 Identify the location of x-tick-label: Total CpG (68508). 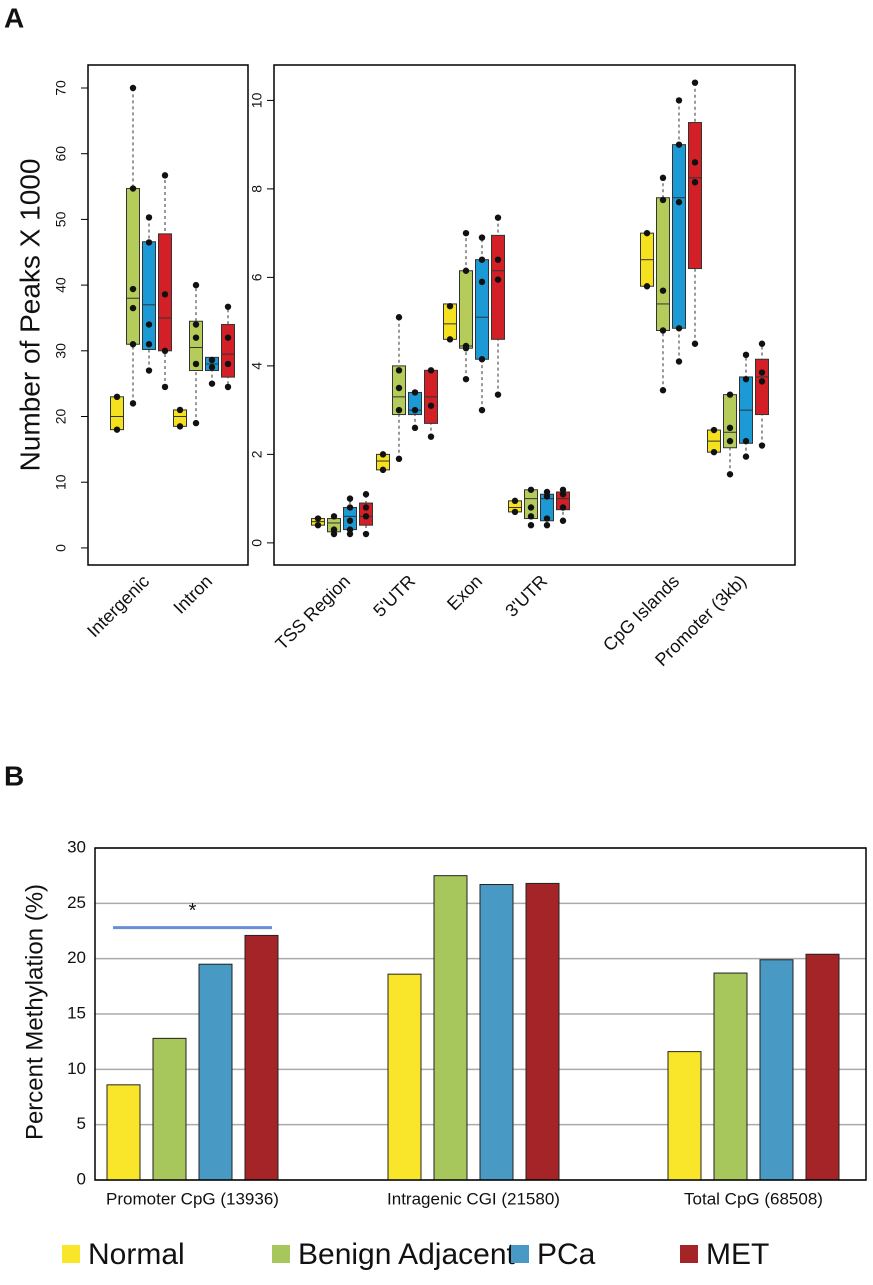
(753, 1198).